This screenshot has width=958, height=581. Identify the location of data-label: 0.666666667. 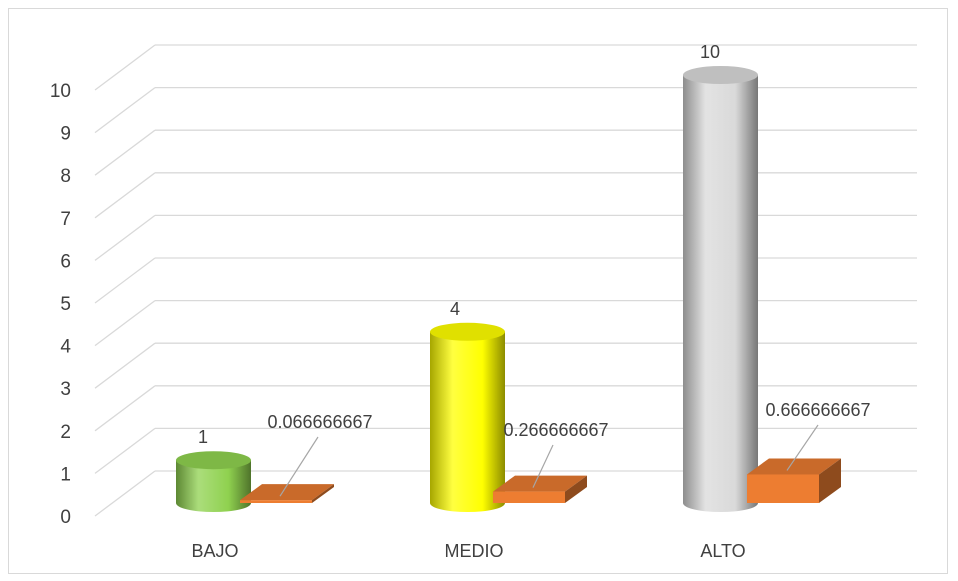
(817, 410).